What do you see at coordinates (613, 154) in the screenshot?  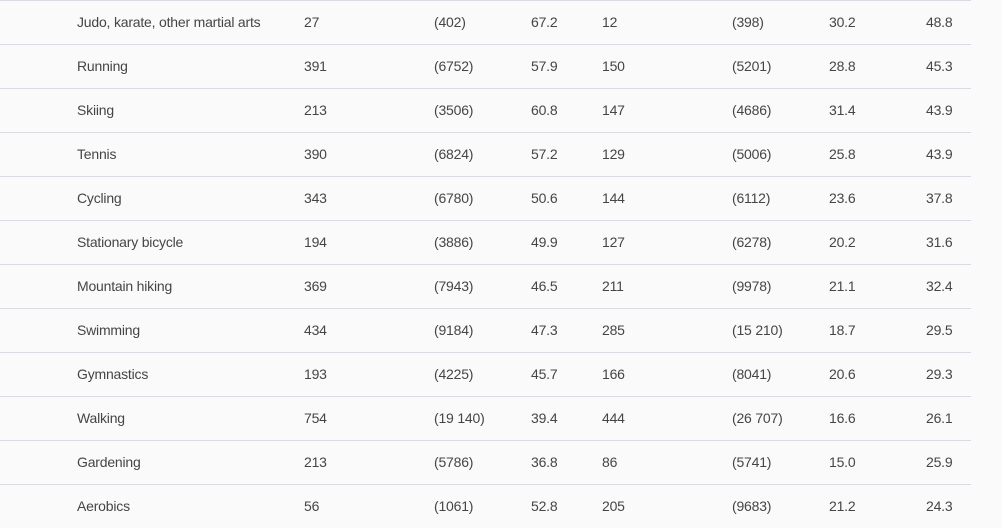 I see `value-cell: 129` at bounding box center [613, 154].